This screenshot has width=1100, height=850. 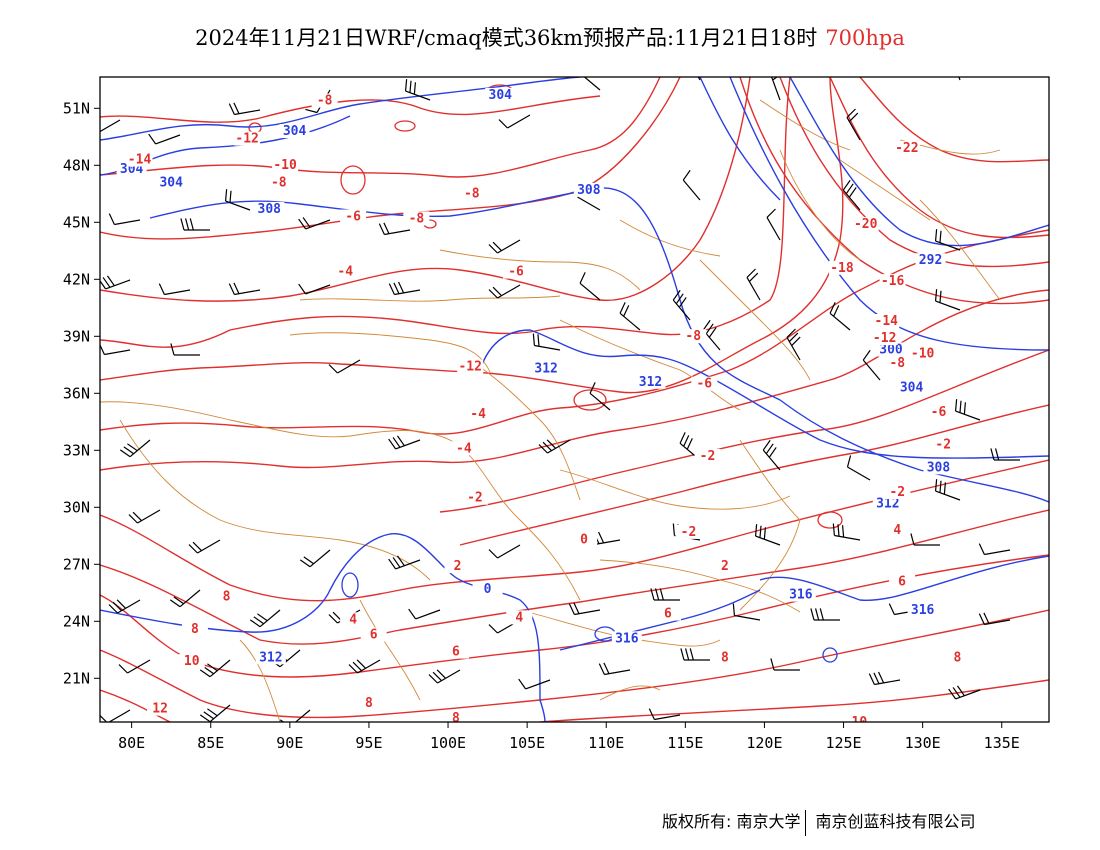 I want to click on temperature-label: -8, so click(x=897, y=363).